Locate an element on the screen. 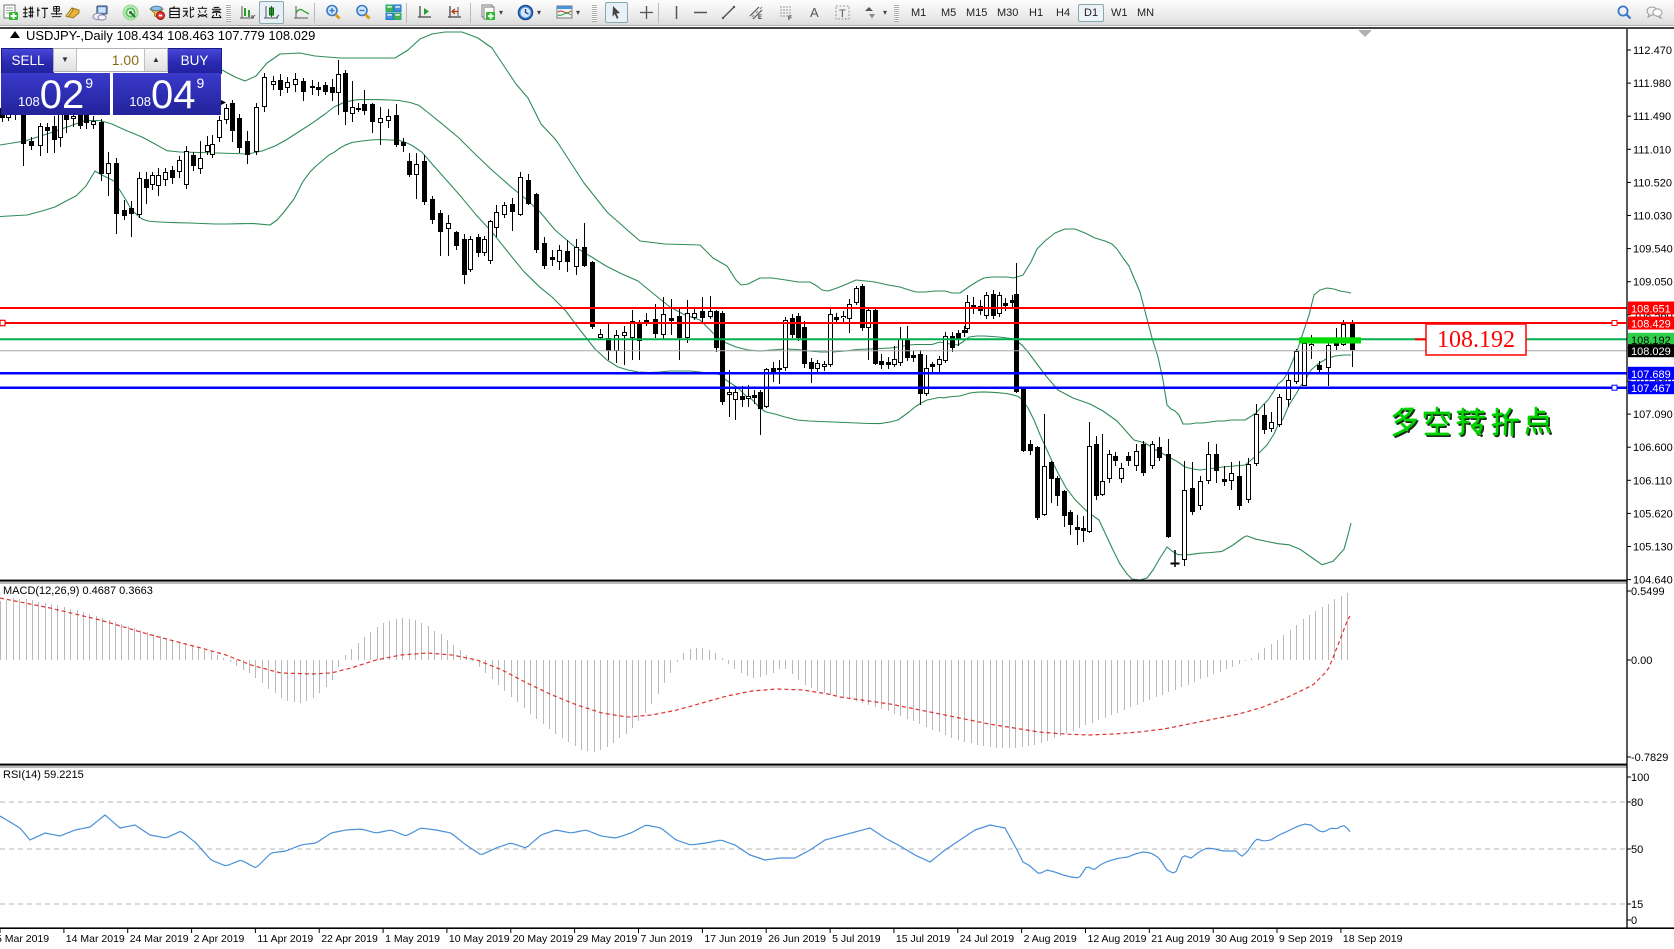 The height and width of the screenshot is (949, 1674). svg-text: 29 May 2019 is located at coordinates (607, 939).